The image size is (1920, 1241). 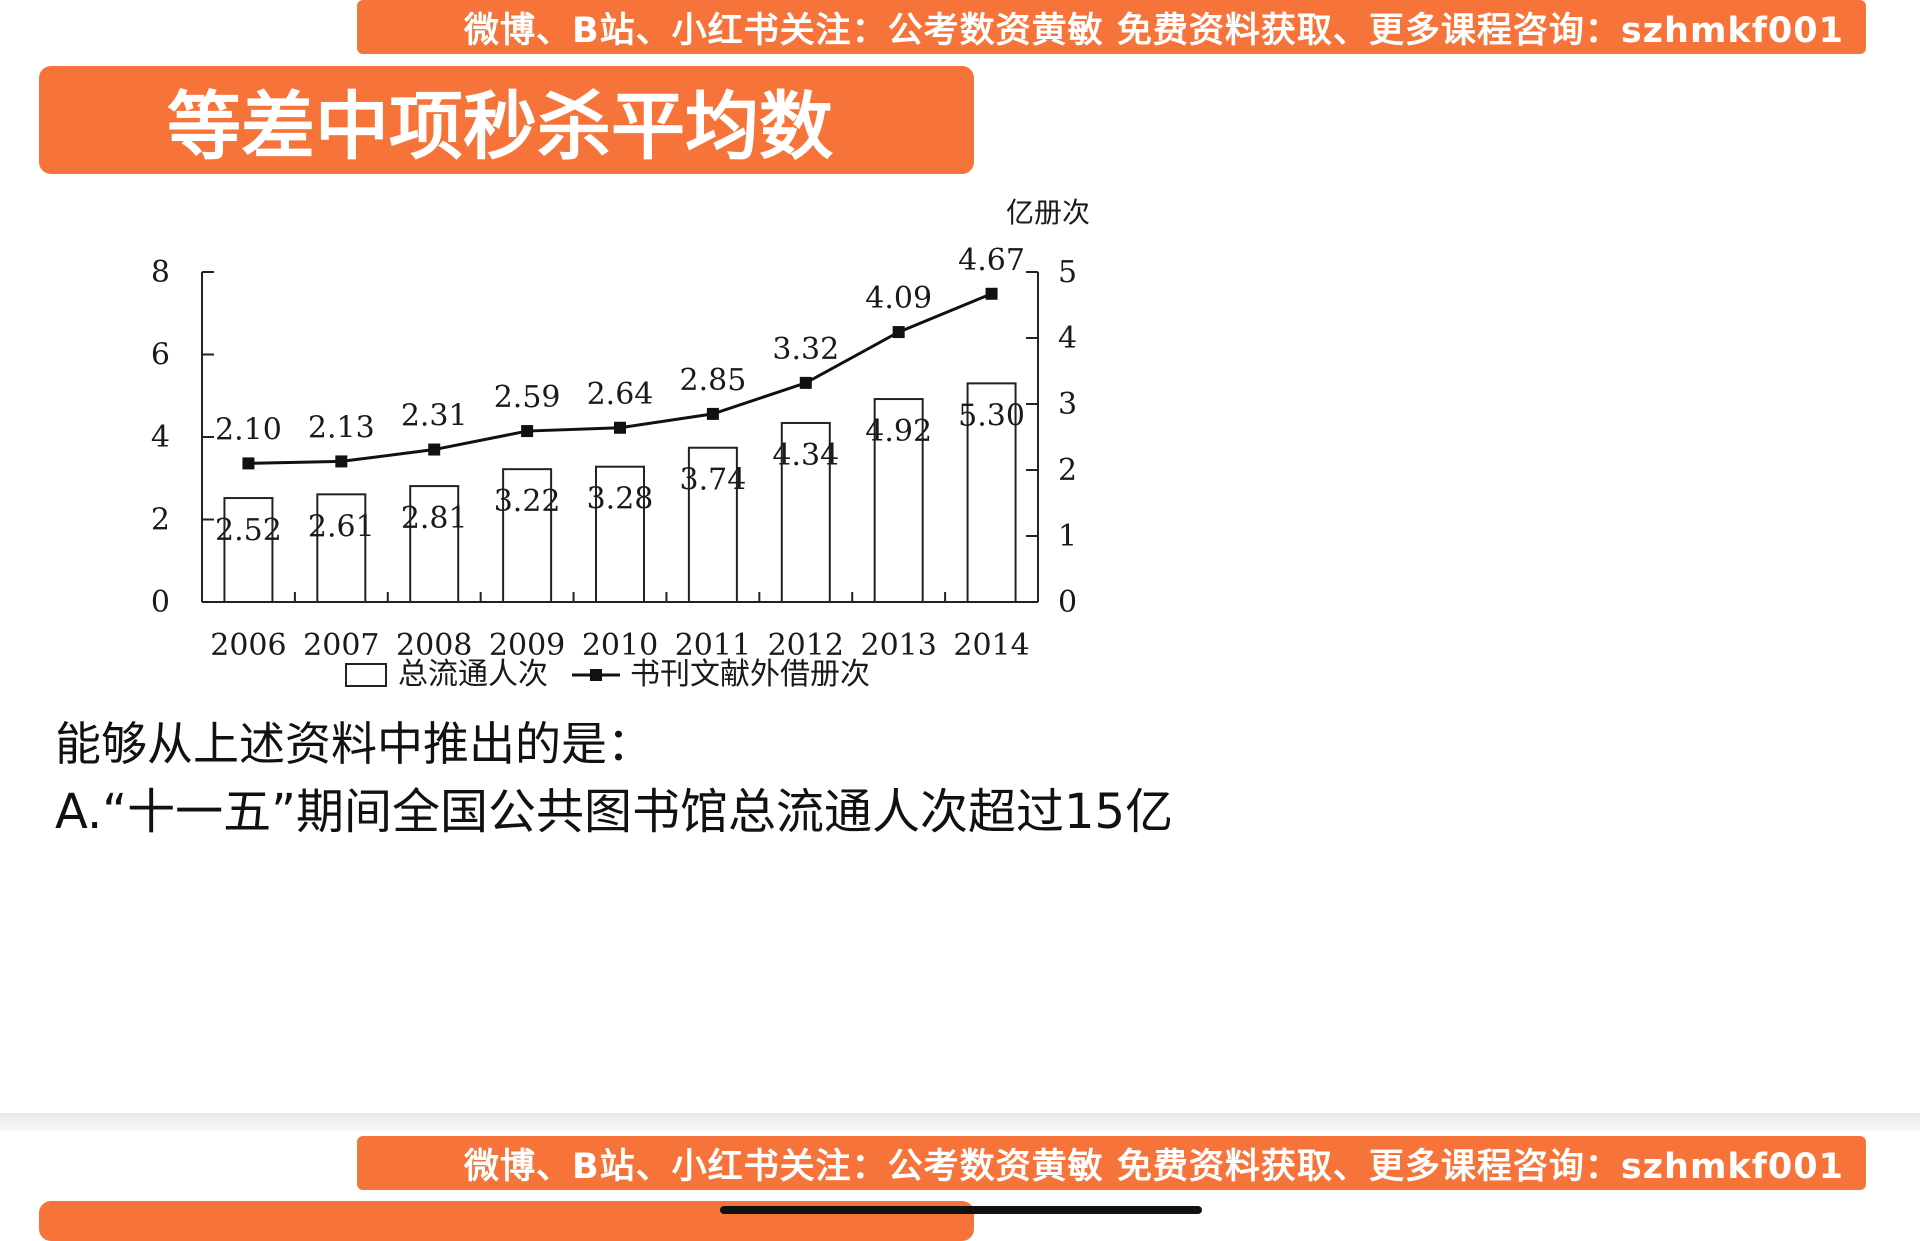 What do you see at coordinates (961, 1210) in the screenshot?
I see `home-indicator` at bounding box center [961, 1210].